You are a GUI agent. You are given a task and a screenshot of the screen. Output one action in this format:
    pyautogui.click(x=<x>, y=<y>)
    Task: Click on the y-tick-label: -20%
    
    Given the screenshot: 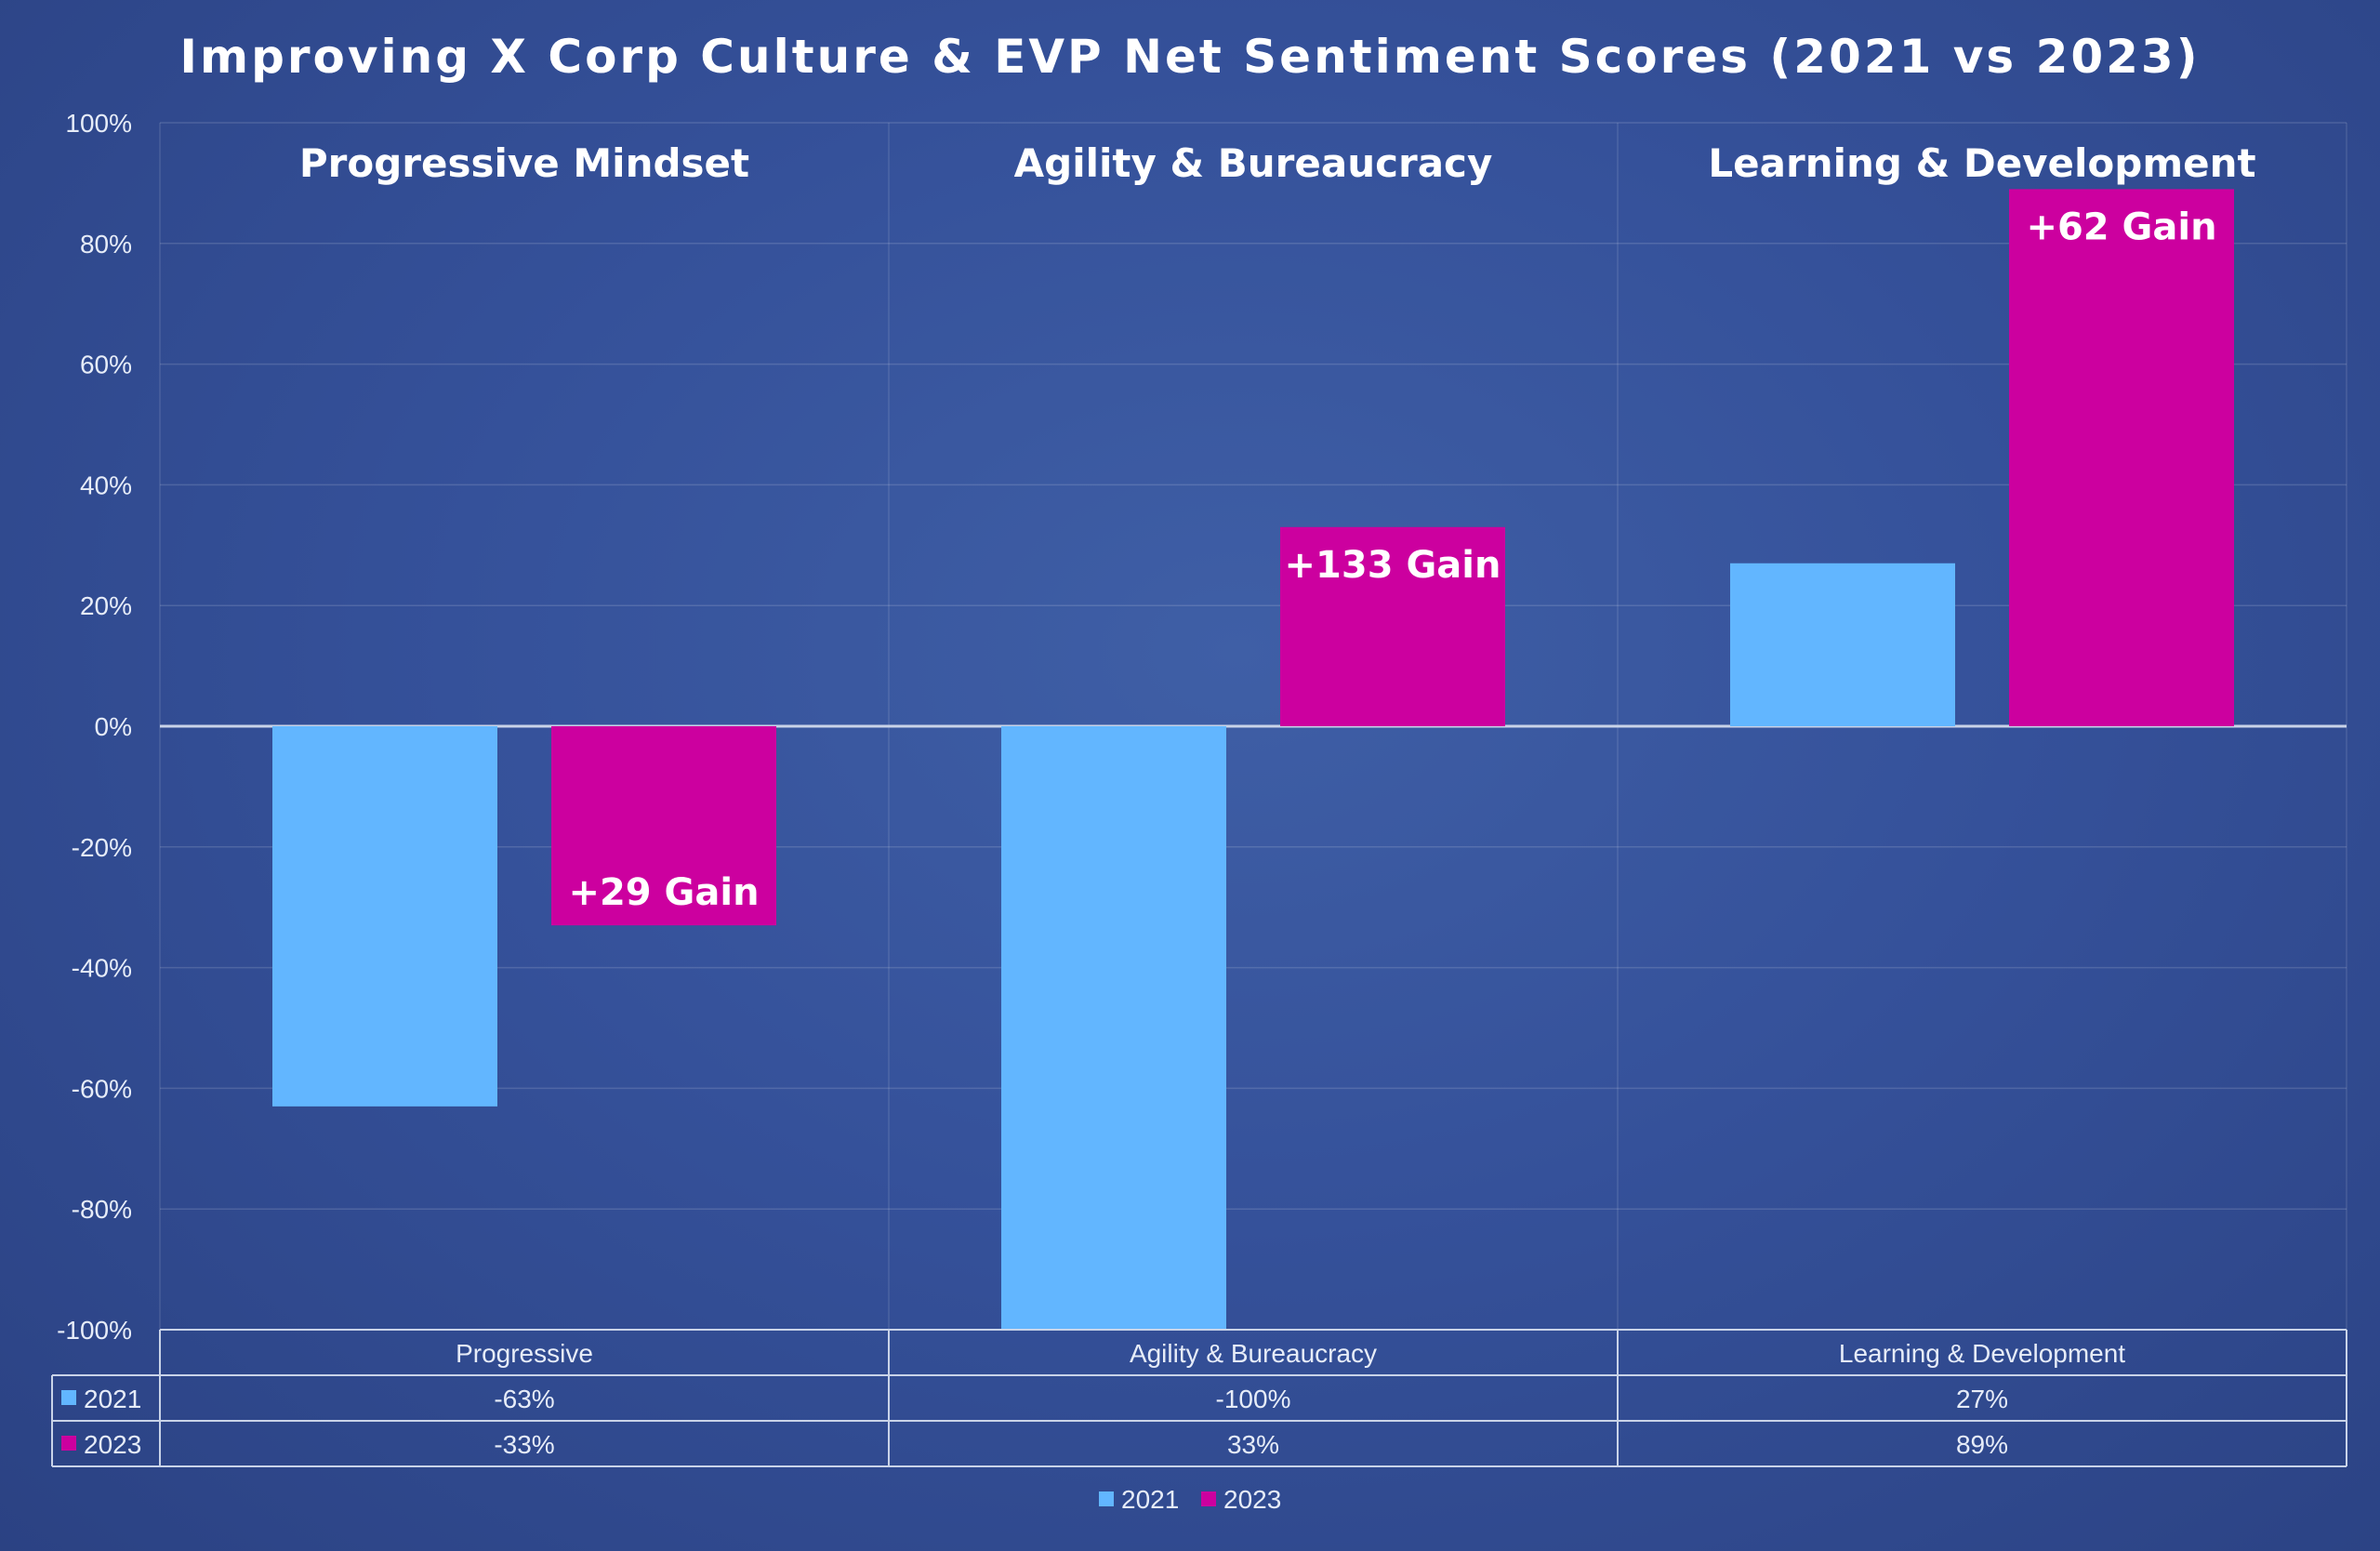 What is the action you would take?
    pyautogui.click(x=102, y=847)
    